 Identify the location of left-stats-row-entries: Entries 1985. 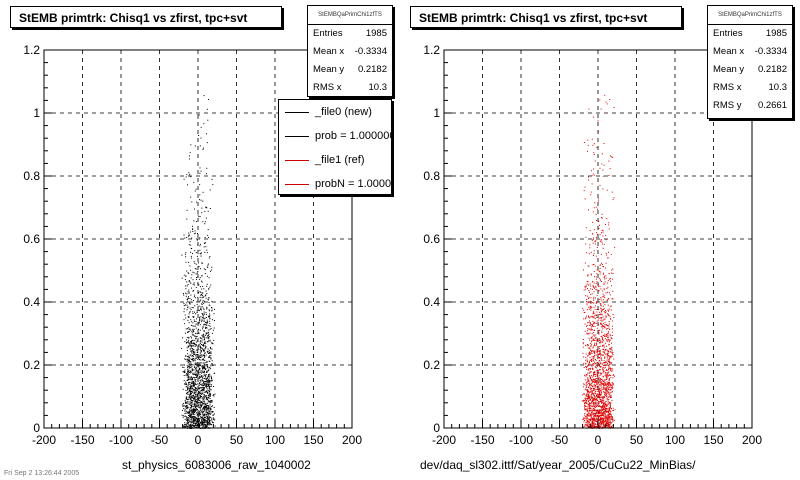
(350, 33).